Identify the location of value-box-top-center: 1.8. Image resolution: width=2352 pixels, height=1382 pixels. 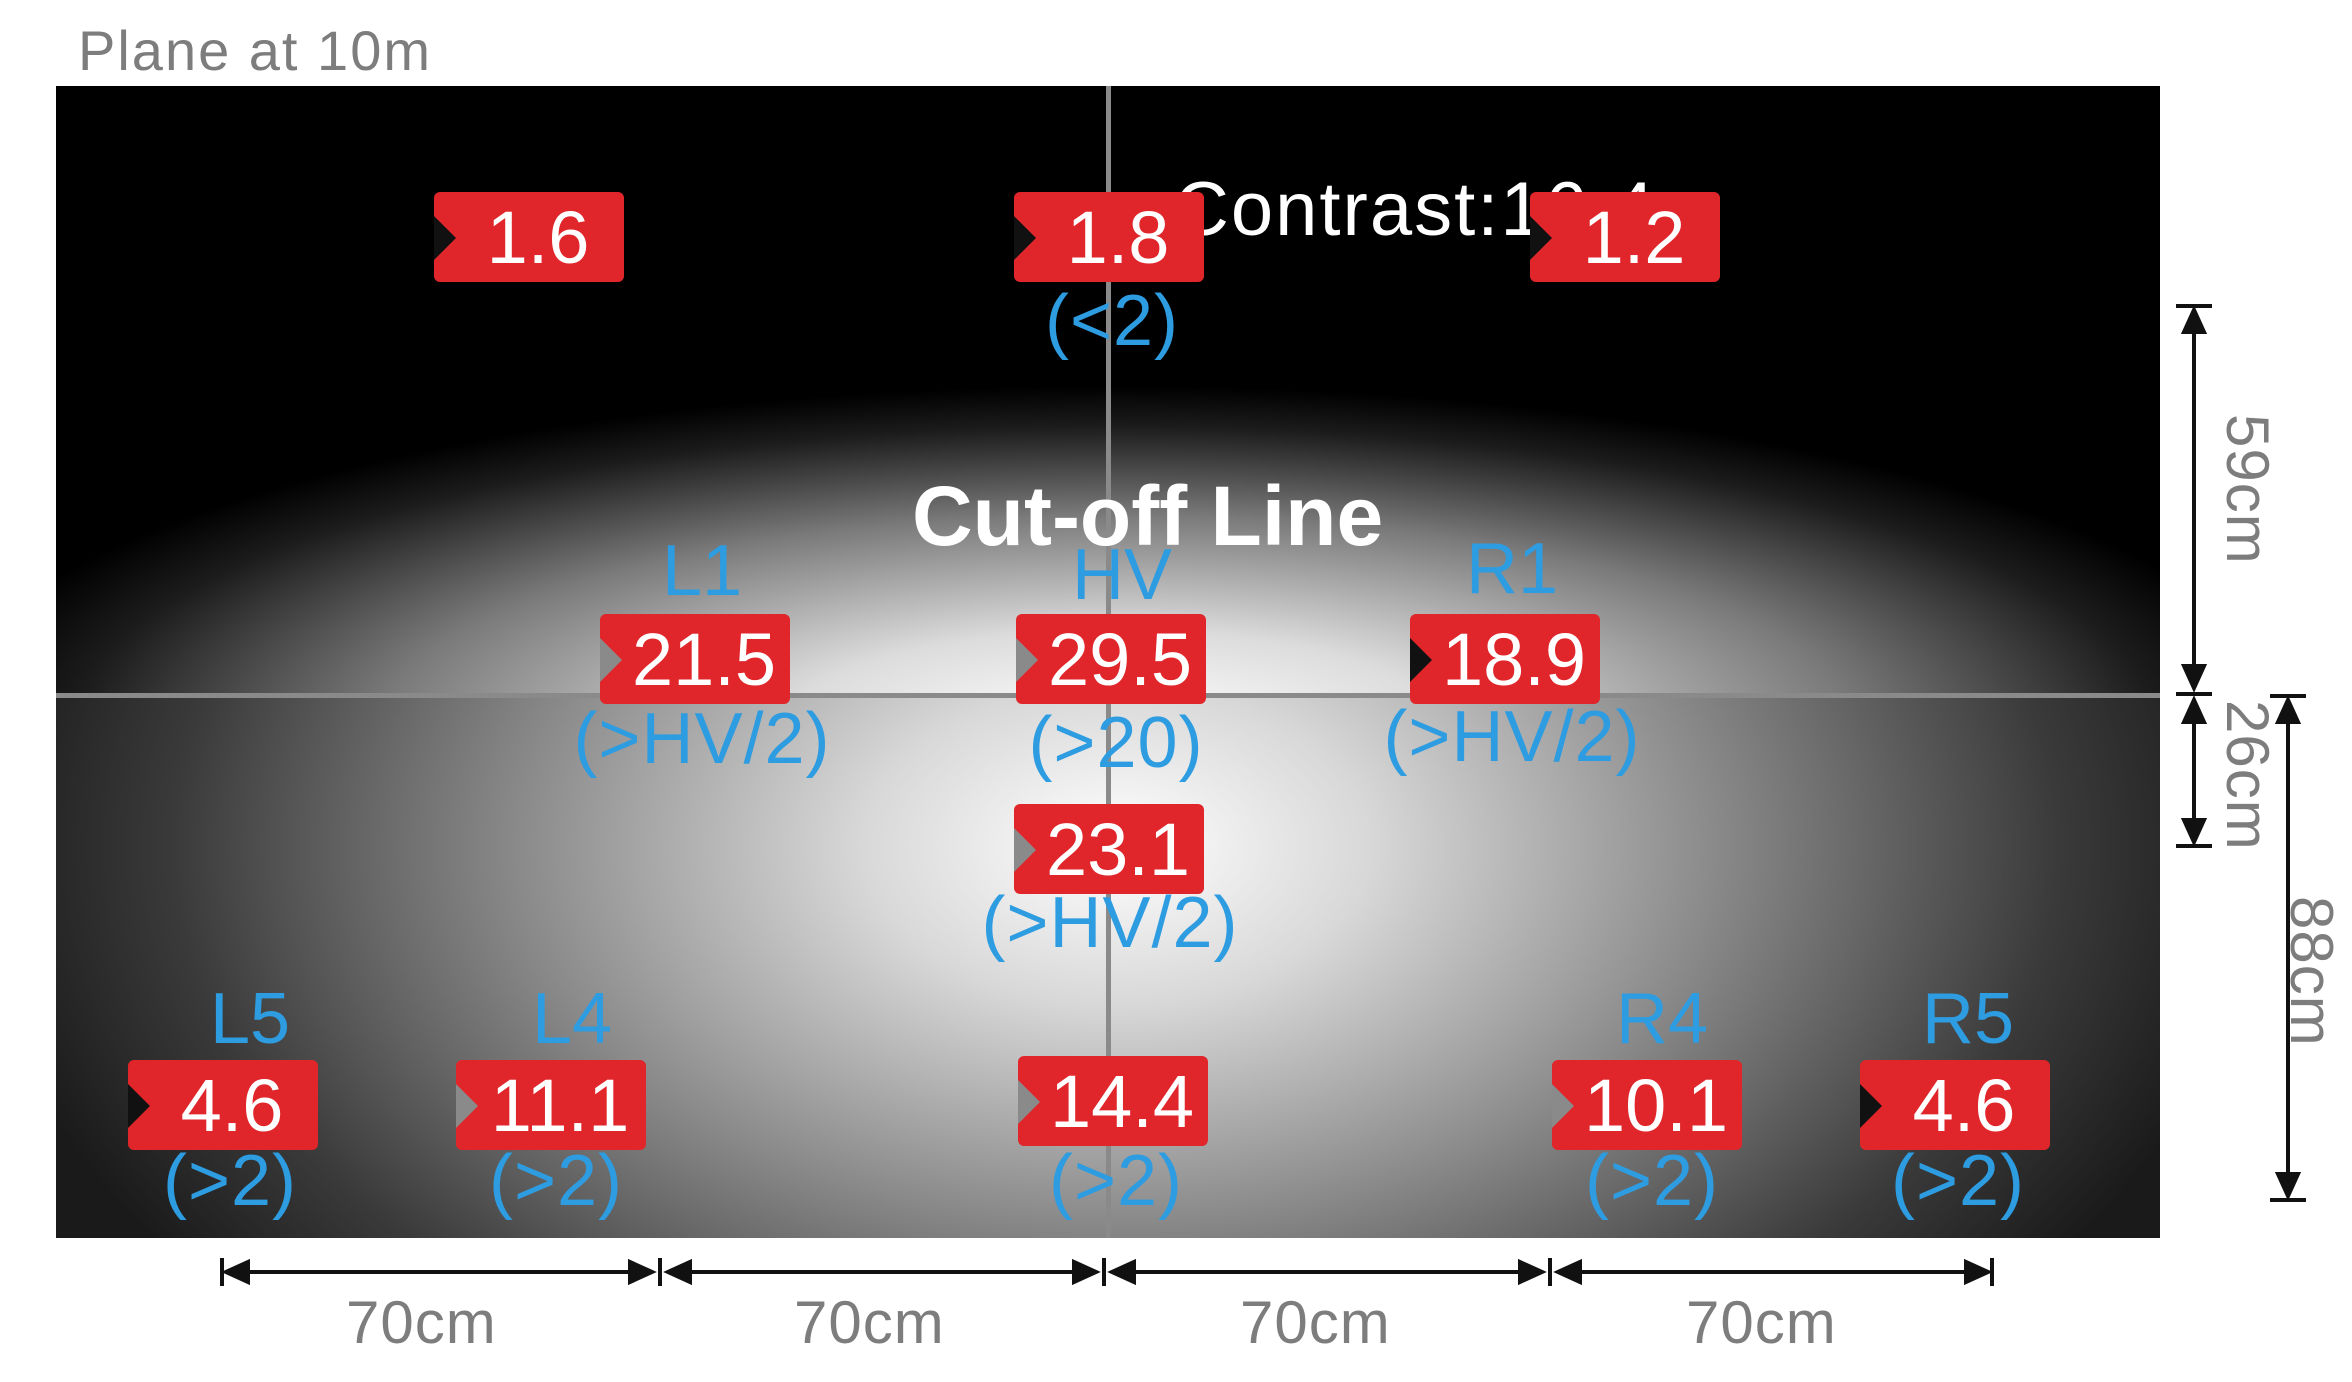
(1109, 237).